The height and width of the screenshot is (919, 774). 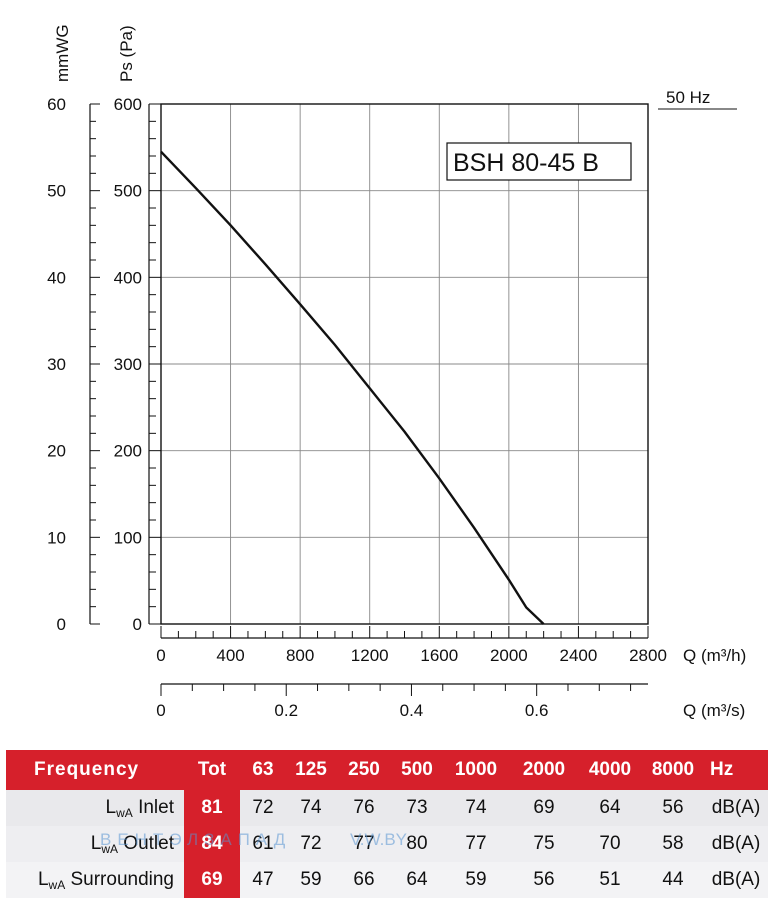 I want to click on x2-axis-title: Q (m³/s), so click(x=714, y=710).